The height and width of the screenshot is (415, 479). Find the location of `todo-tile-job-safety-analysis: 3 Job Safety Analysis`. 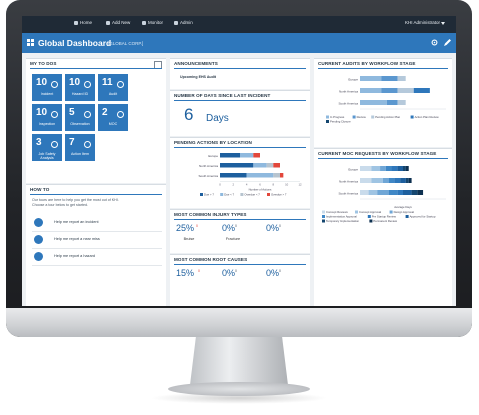

todo-tile-job-safety-analysis: 3 Job Safety Analysis is located at coordinates (47, 147).